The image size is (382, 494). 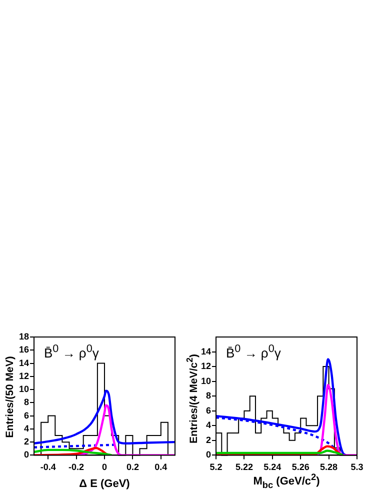 What do you see at coordinates (132, 467) in the screenshot?
I see `x-tick-label: 0.2` at bounding box center [132, 467].